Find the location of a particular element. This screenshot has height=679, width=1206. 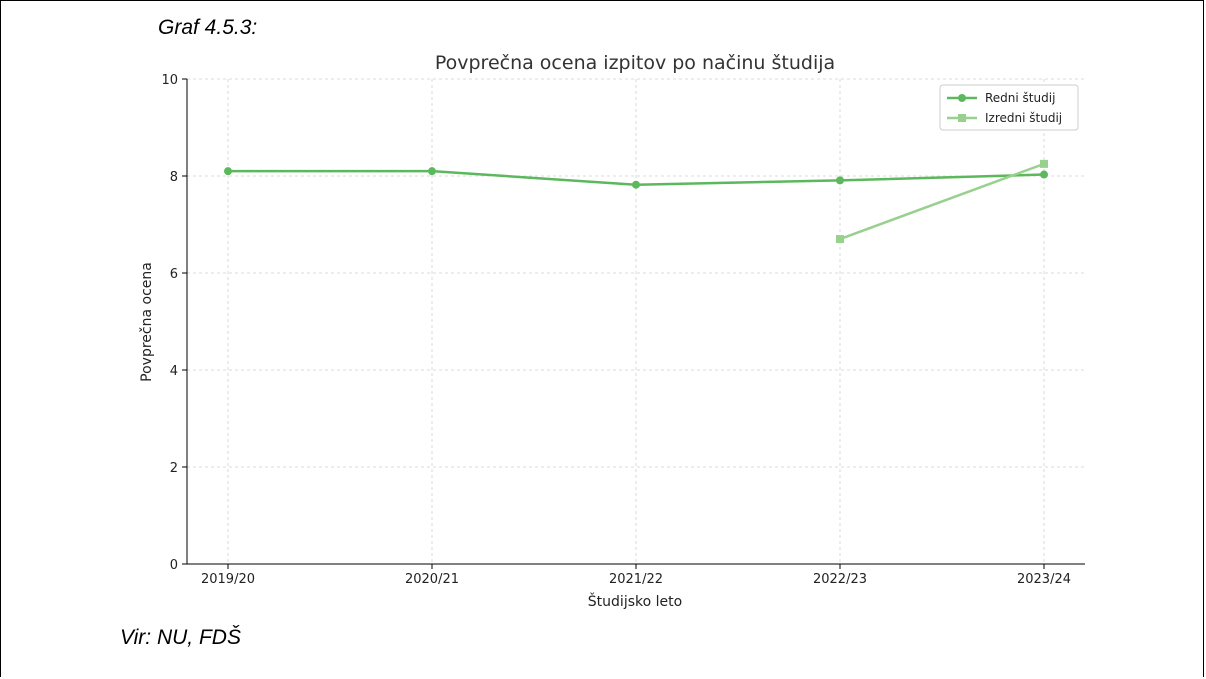

source-note: Vir: NU, FDŠ is located at coordinates (180, 637).